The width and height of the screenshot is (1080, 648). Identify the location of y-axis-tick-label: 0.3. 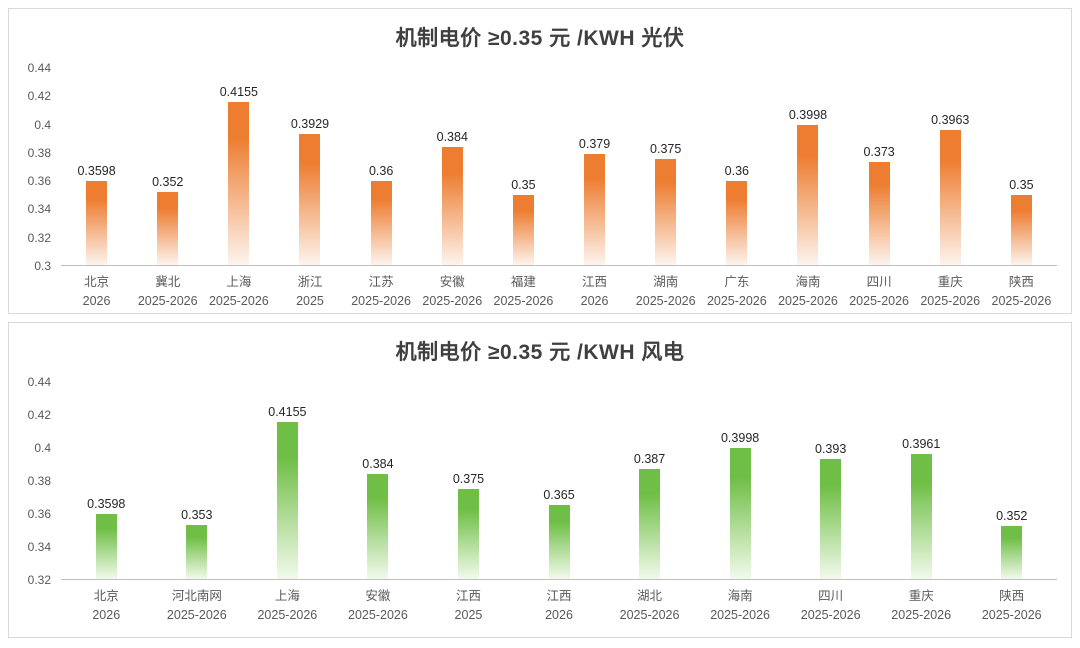
(42, 266).